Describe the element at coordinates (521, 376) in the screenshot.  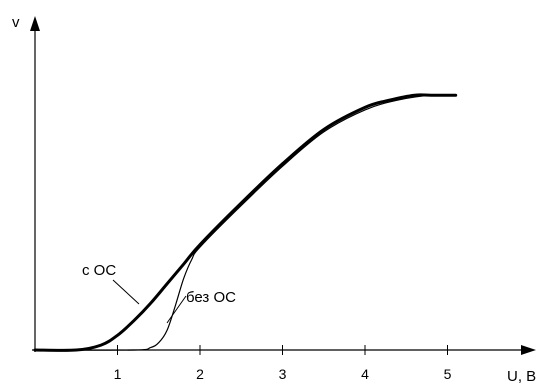
I see `x-axis-label: U, В` at that location.